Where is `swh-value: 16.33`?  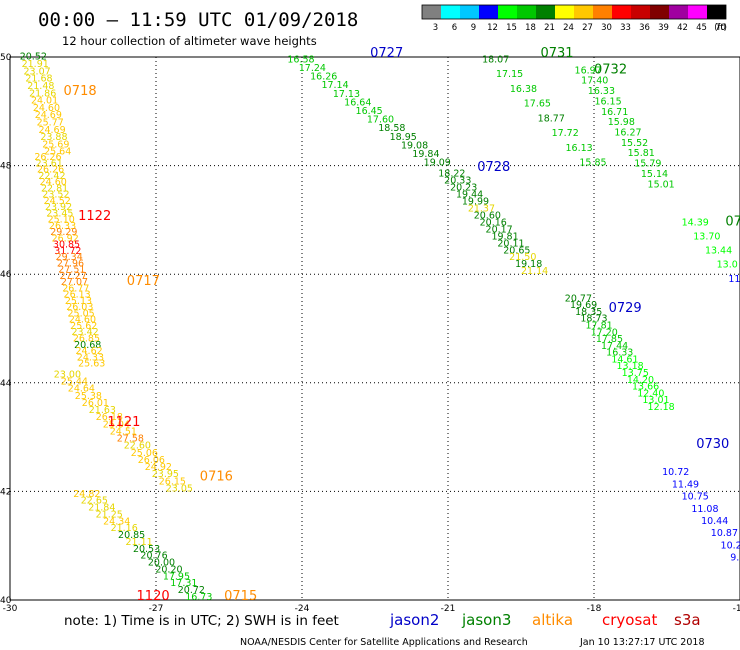
swh-value: 16.33 is located at coordinates (601, 91).